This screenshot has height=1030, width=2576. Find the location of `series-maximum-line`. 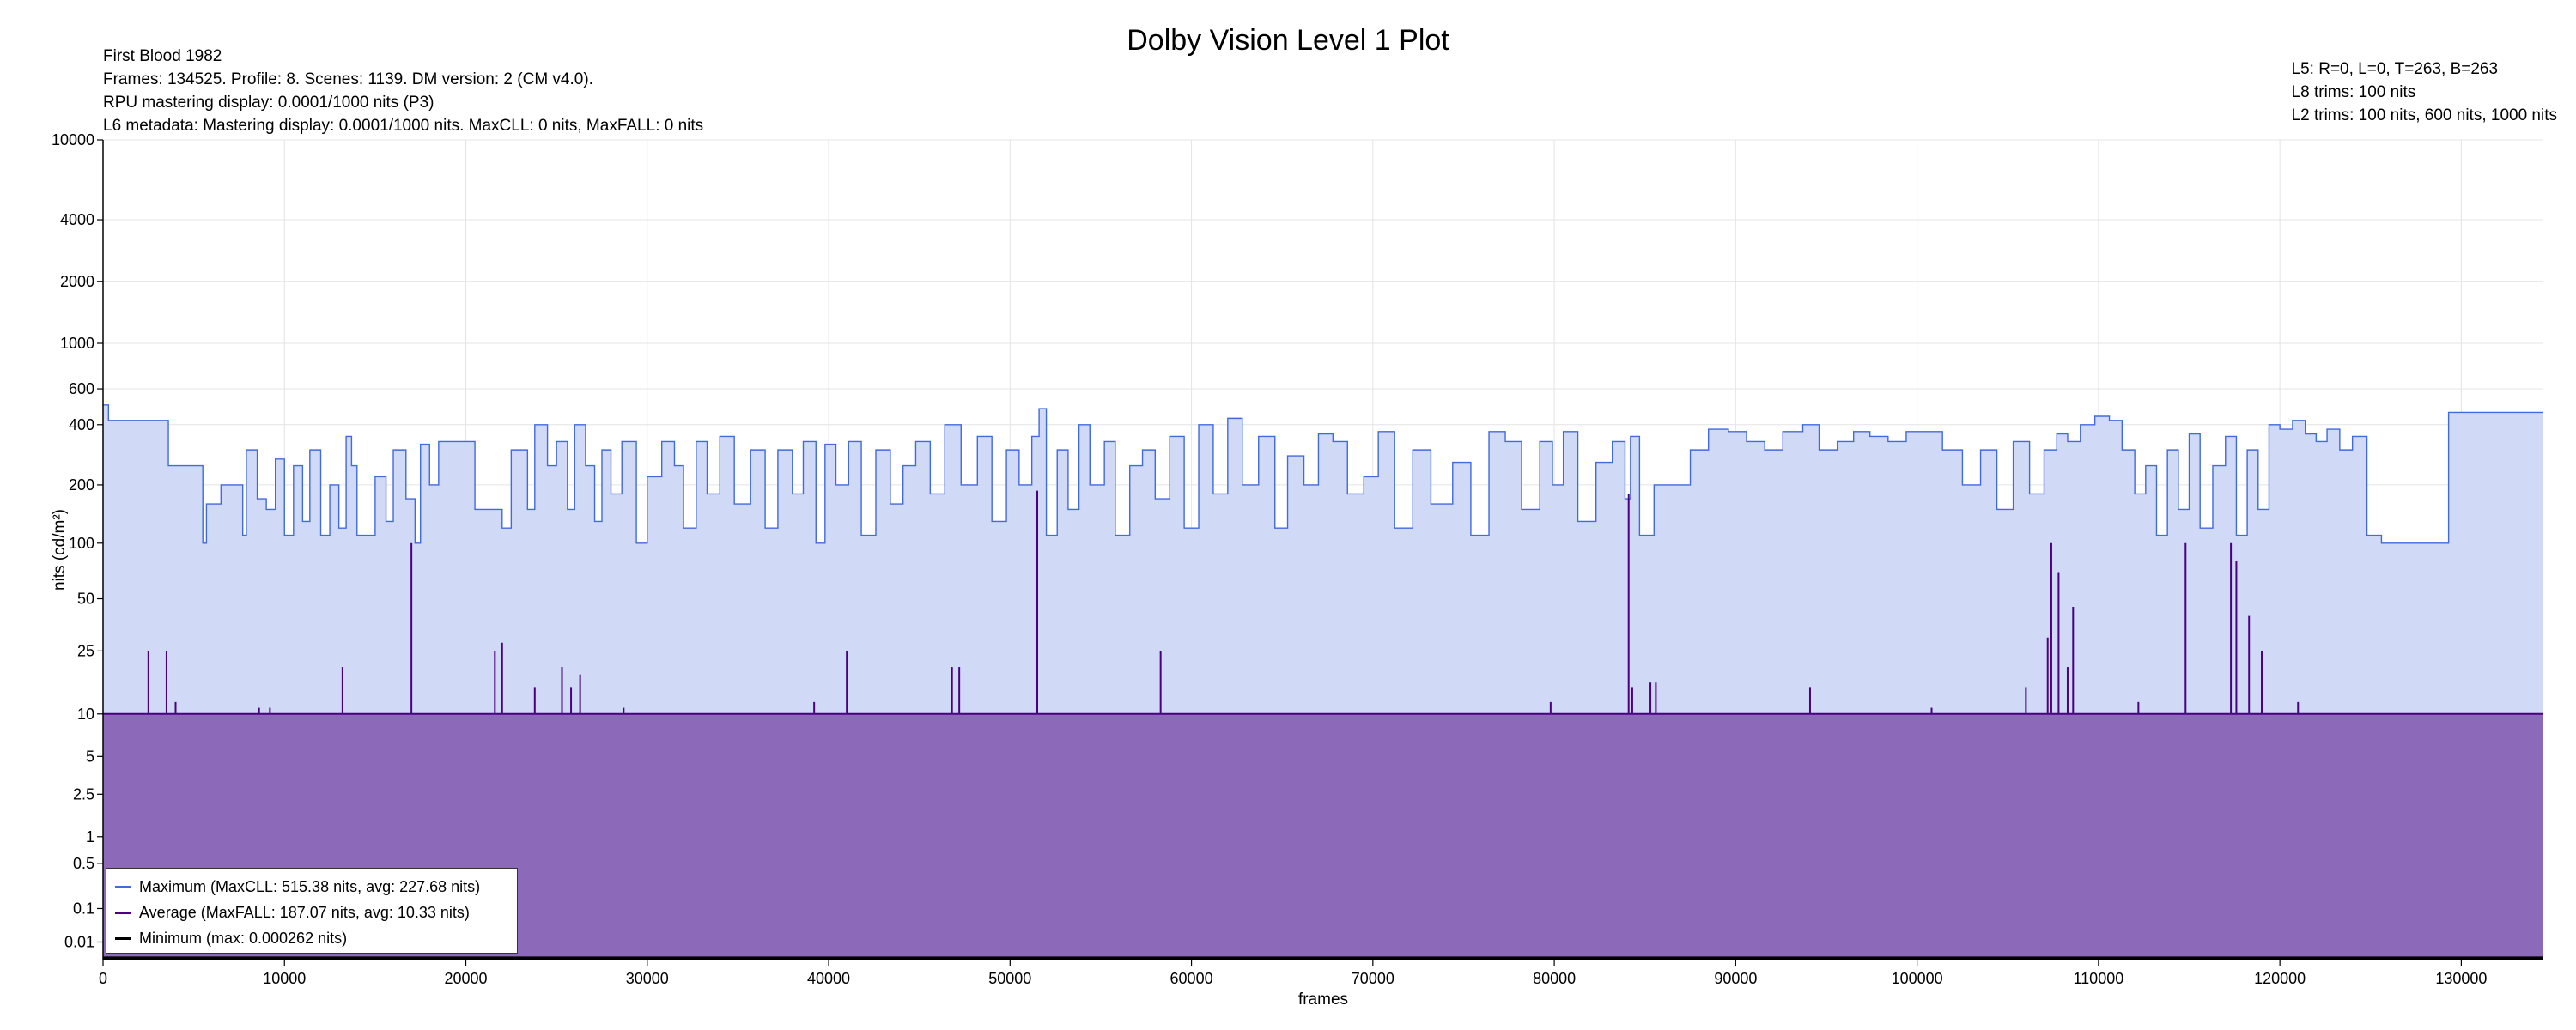

series-maximum-line is located at coordinates (1323, 474).